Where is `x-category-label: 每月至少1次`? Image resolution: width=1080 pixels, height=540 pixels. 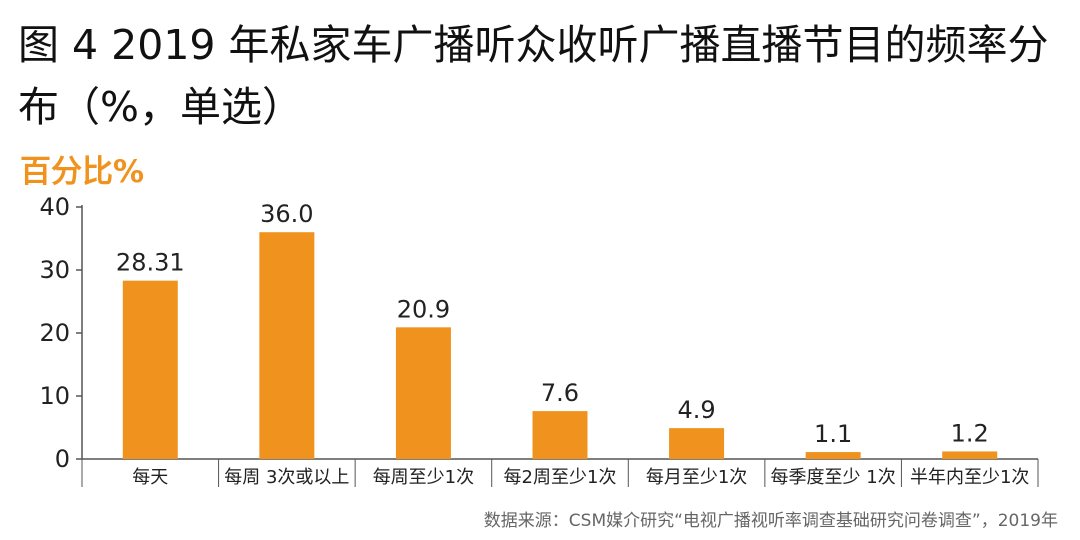 x-category-label: 每月至少1次 is located at coordinates (696, 477).